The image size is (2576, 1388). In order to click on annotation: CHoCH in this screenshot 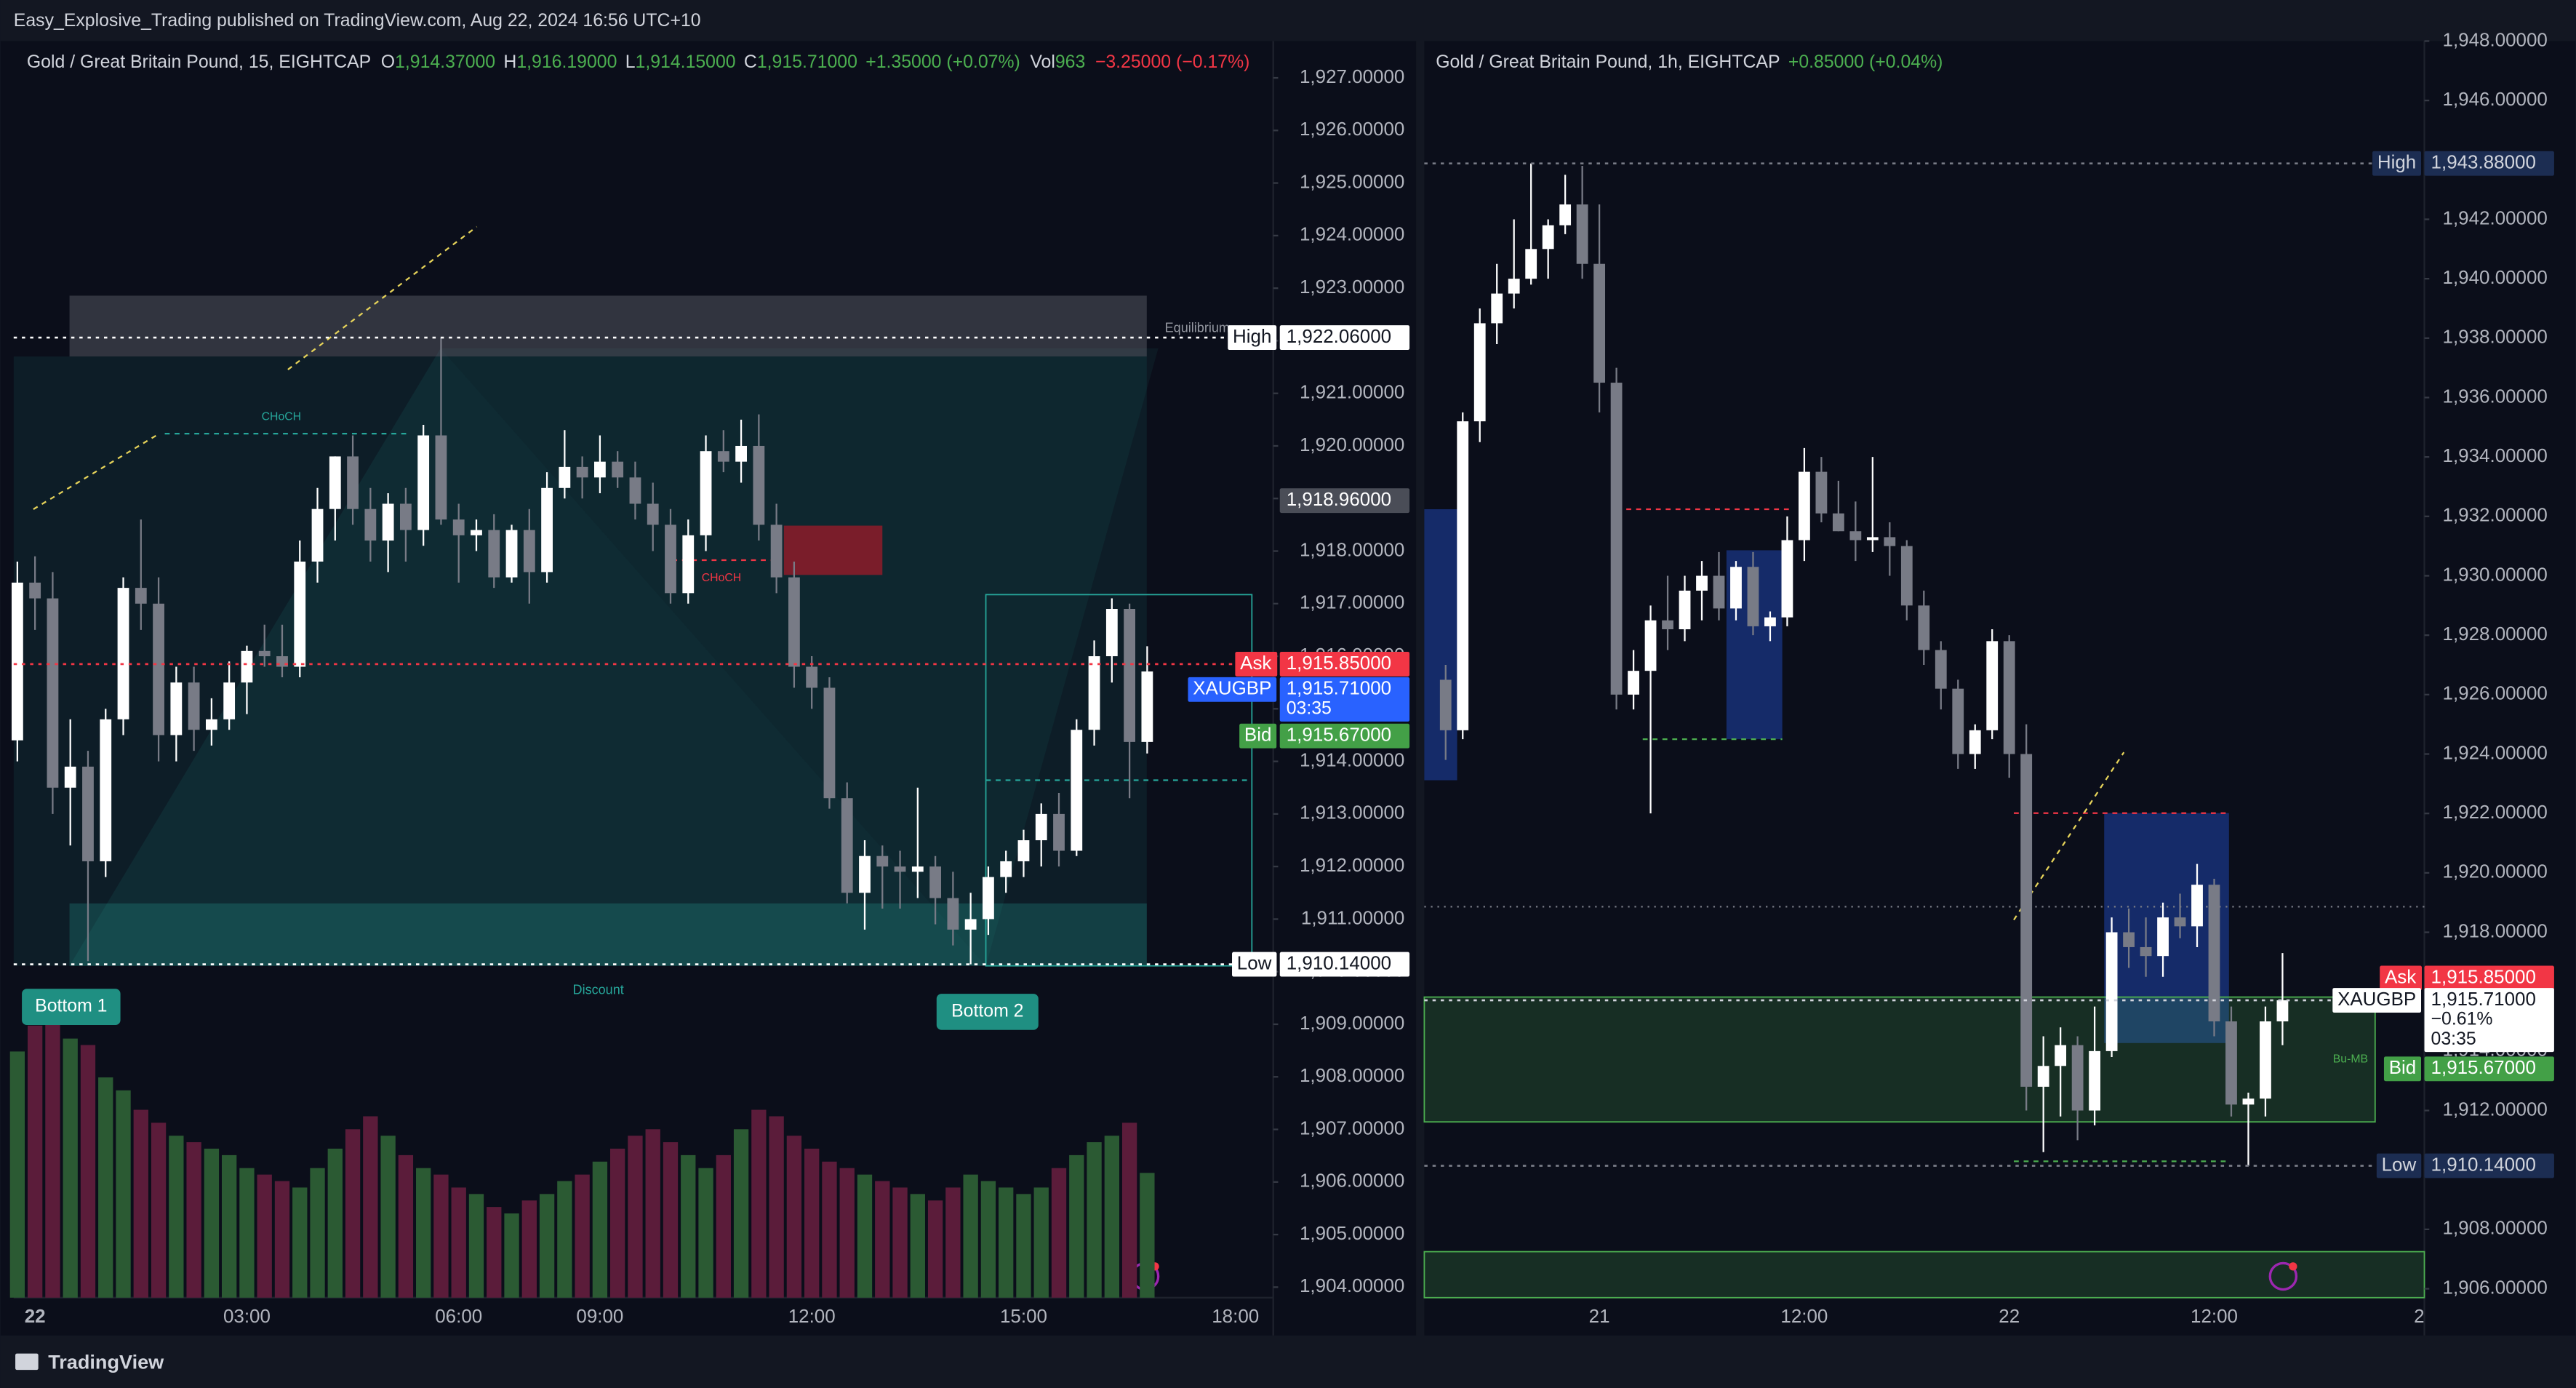, I will do `click(281, 417)`.